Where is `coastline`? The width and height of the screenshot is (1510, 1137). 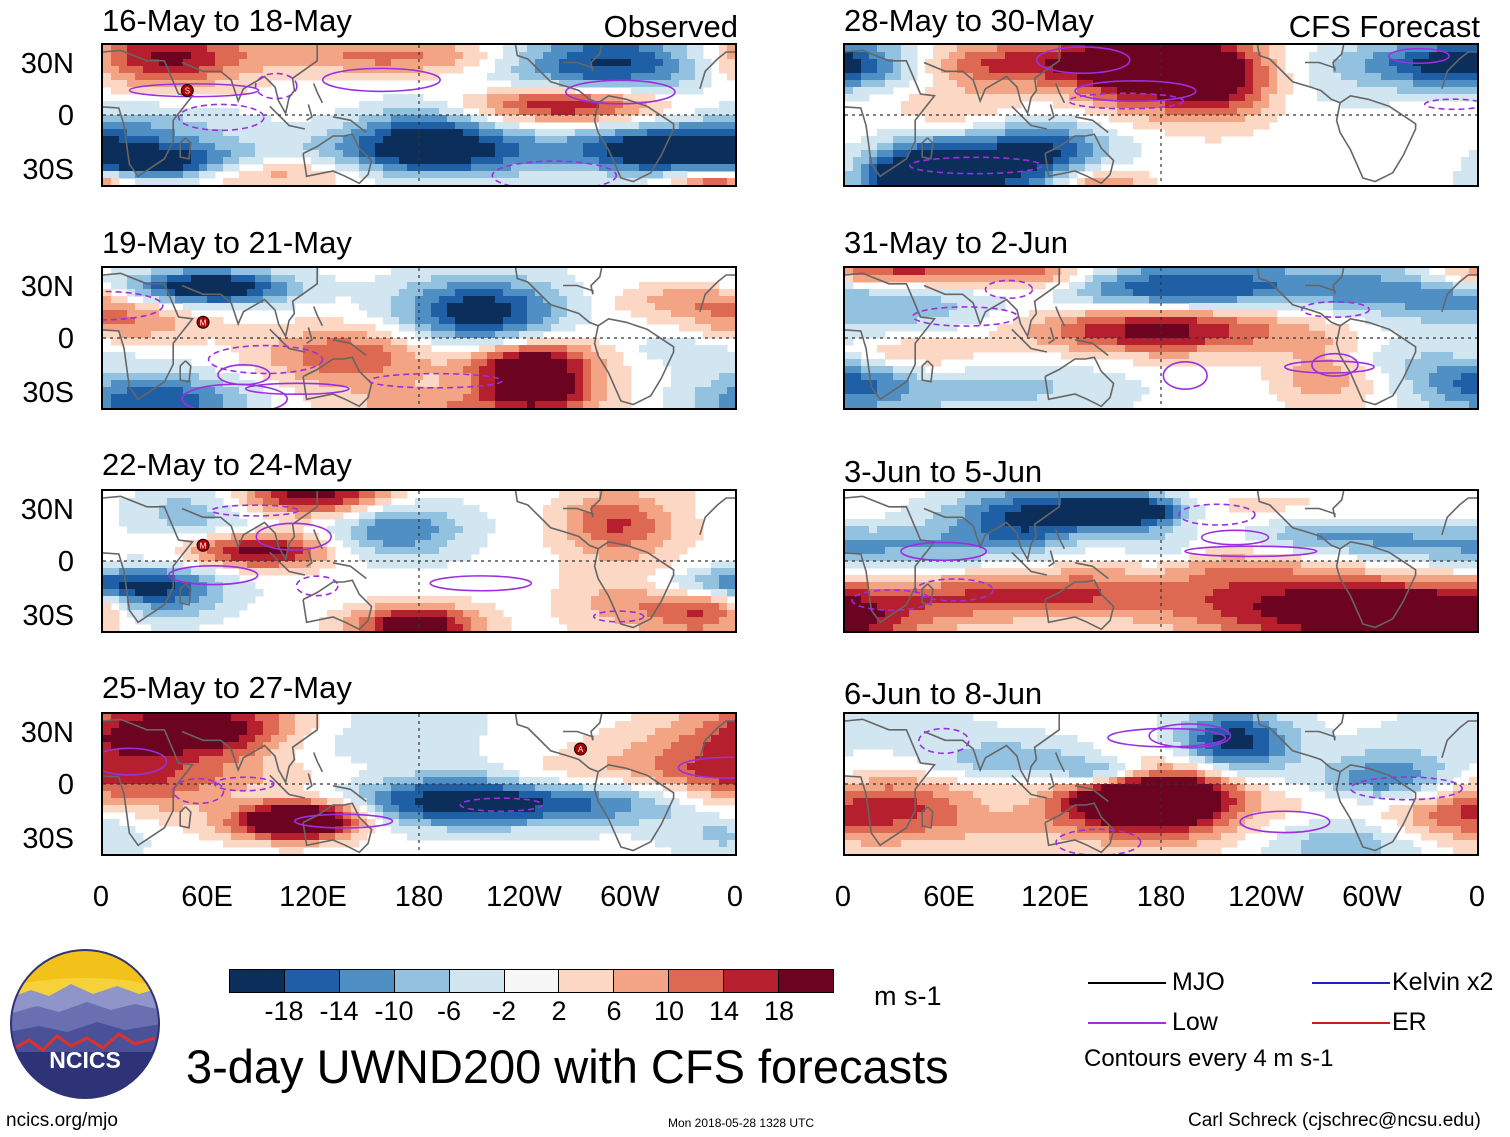 coastline is located at coordinates (556, 520).